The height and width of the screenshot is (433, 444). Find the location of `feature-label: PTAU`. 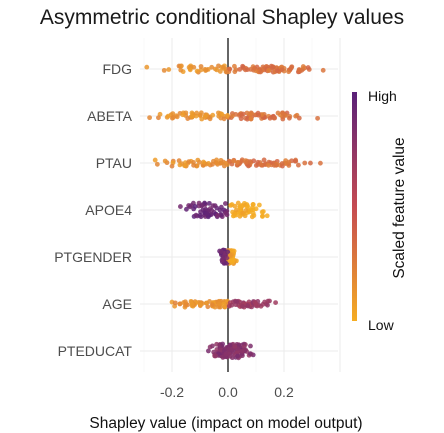

feature-label: PTAU is located at coordinates (114, 163).